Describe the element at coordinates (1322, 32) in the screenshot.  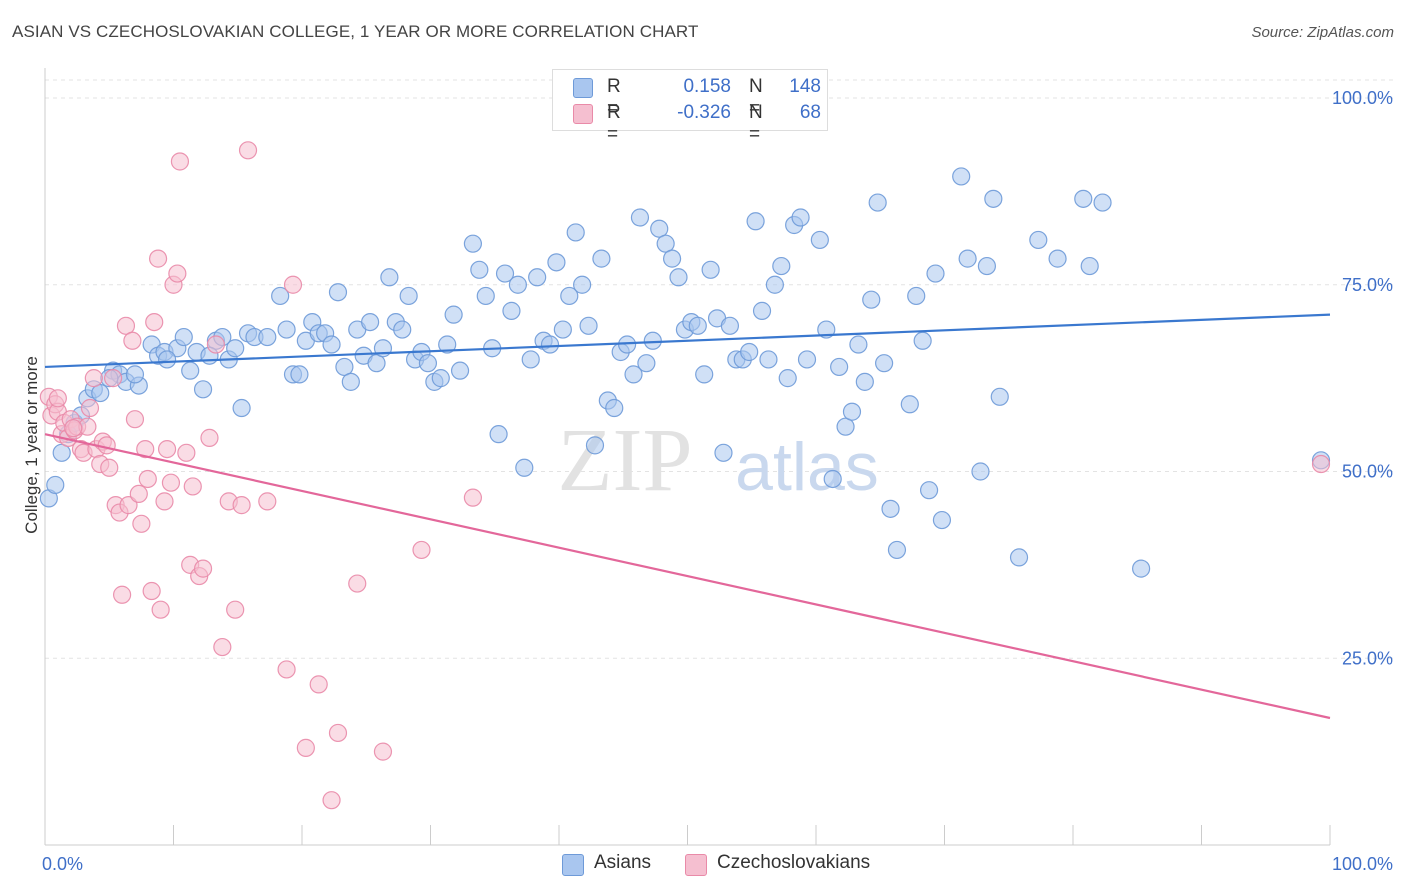
I see `source-label: Source: ZipAtlas.com` at that location.